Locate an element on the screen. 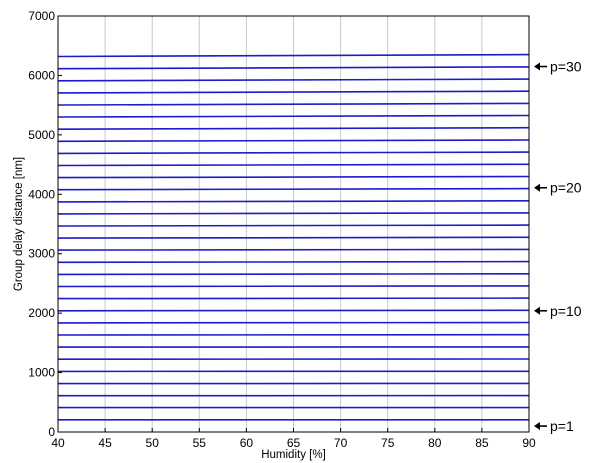 This screenshot has height=463, width=589. annotation-p-30: p=30 is located at coordinates (558, 67).